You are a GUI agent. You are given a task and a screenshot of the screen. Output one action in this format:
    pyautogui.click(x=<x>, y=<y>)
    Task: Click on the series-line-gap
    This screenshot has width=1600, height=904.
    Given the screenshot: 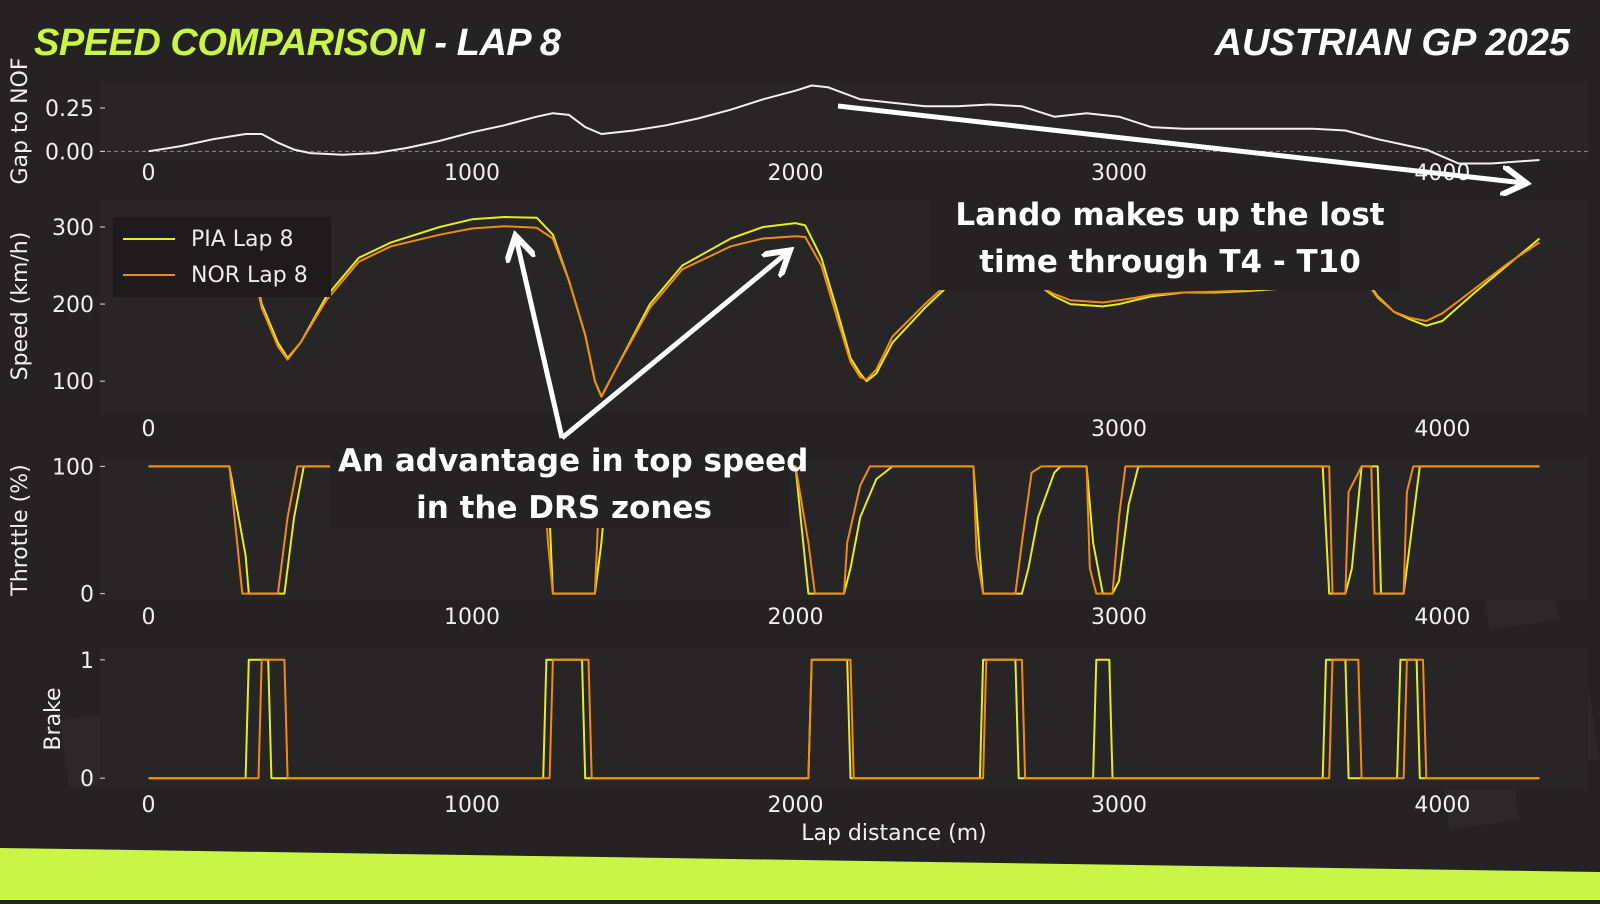 What is the action you would take?
    pyautogui.click(x=844, y=124)
    